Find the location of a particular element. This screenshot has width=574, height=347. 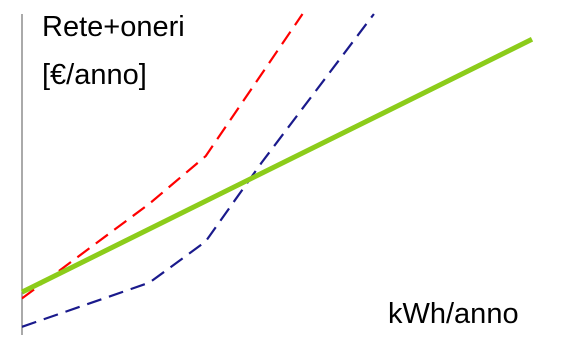

x-axis-label: kWh/anno is located at coordinates (453, 314).